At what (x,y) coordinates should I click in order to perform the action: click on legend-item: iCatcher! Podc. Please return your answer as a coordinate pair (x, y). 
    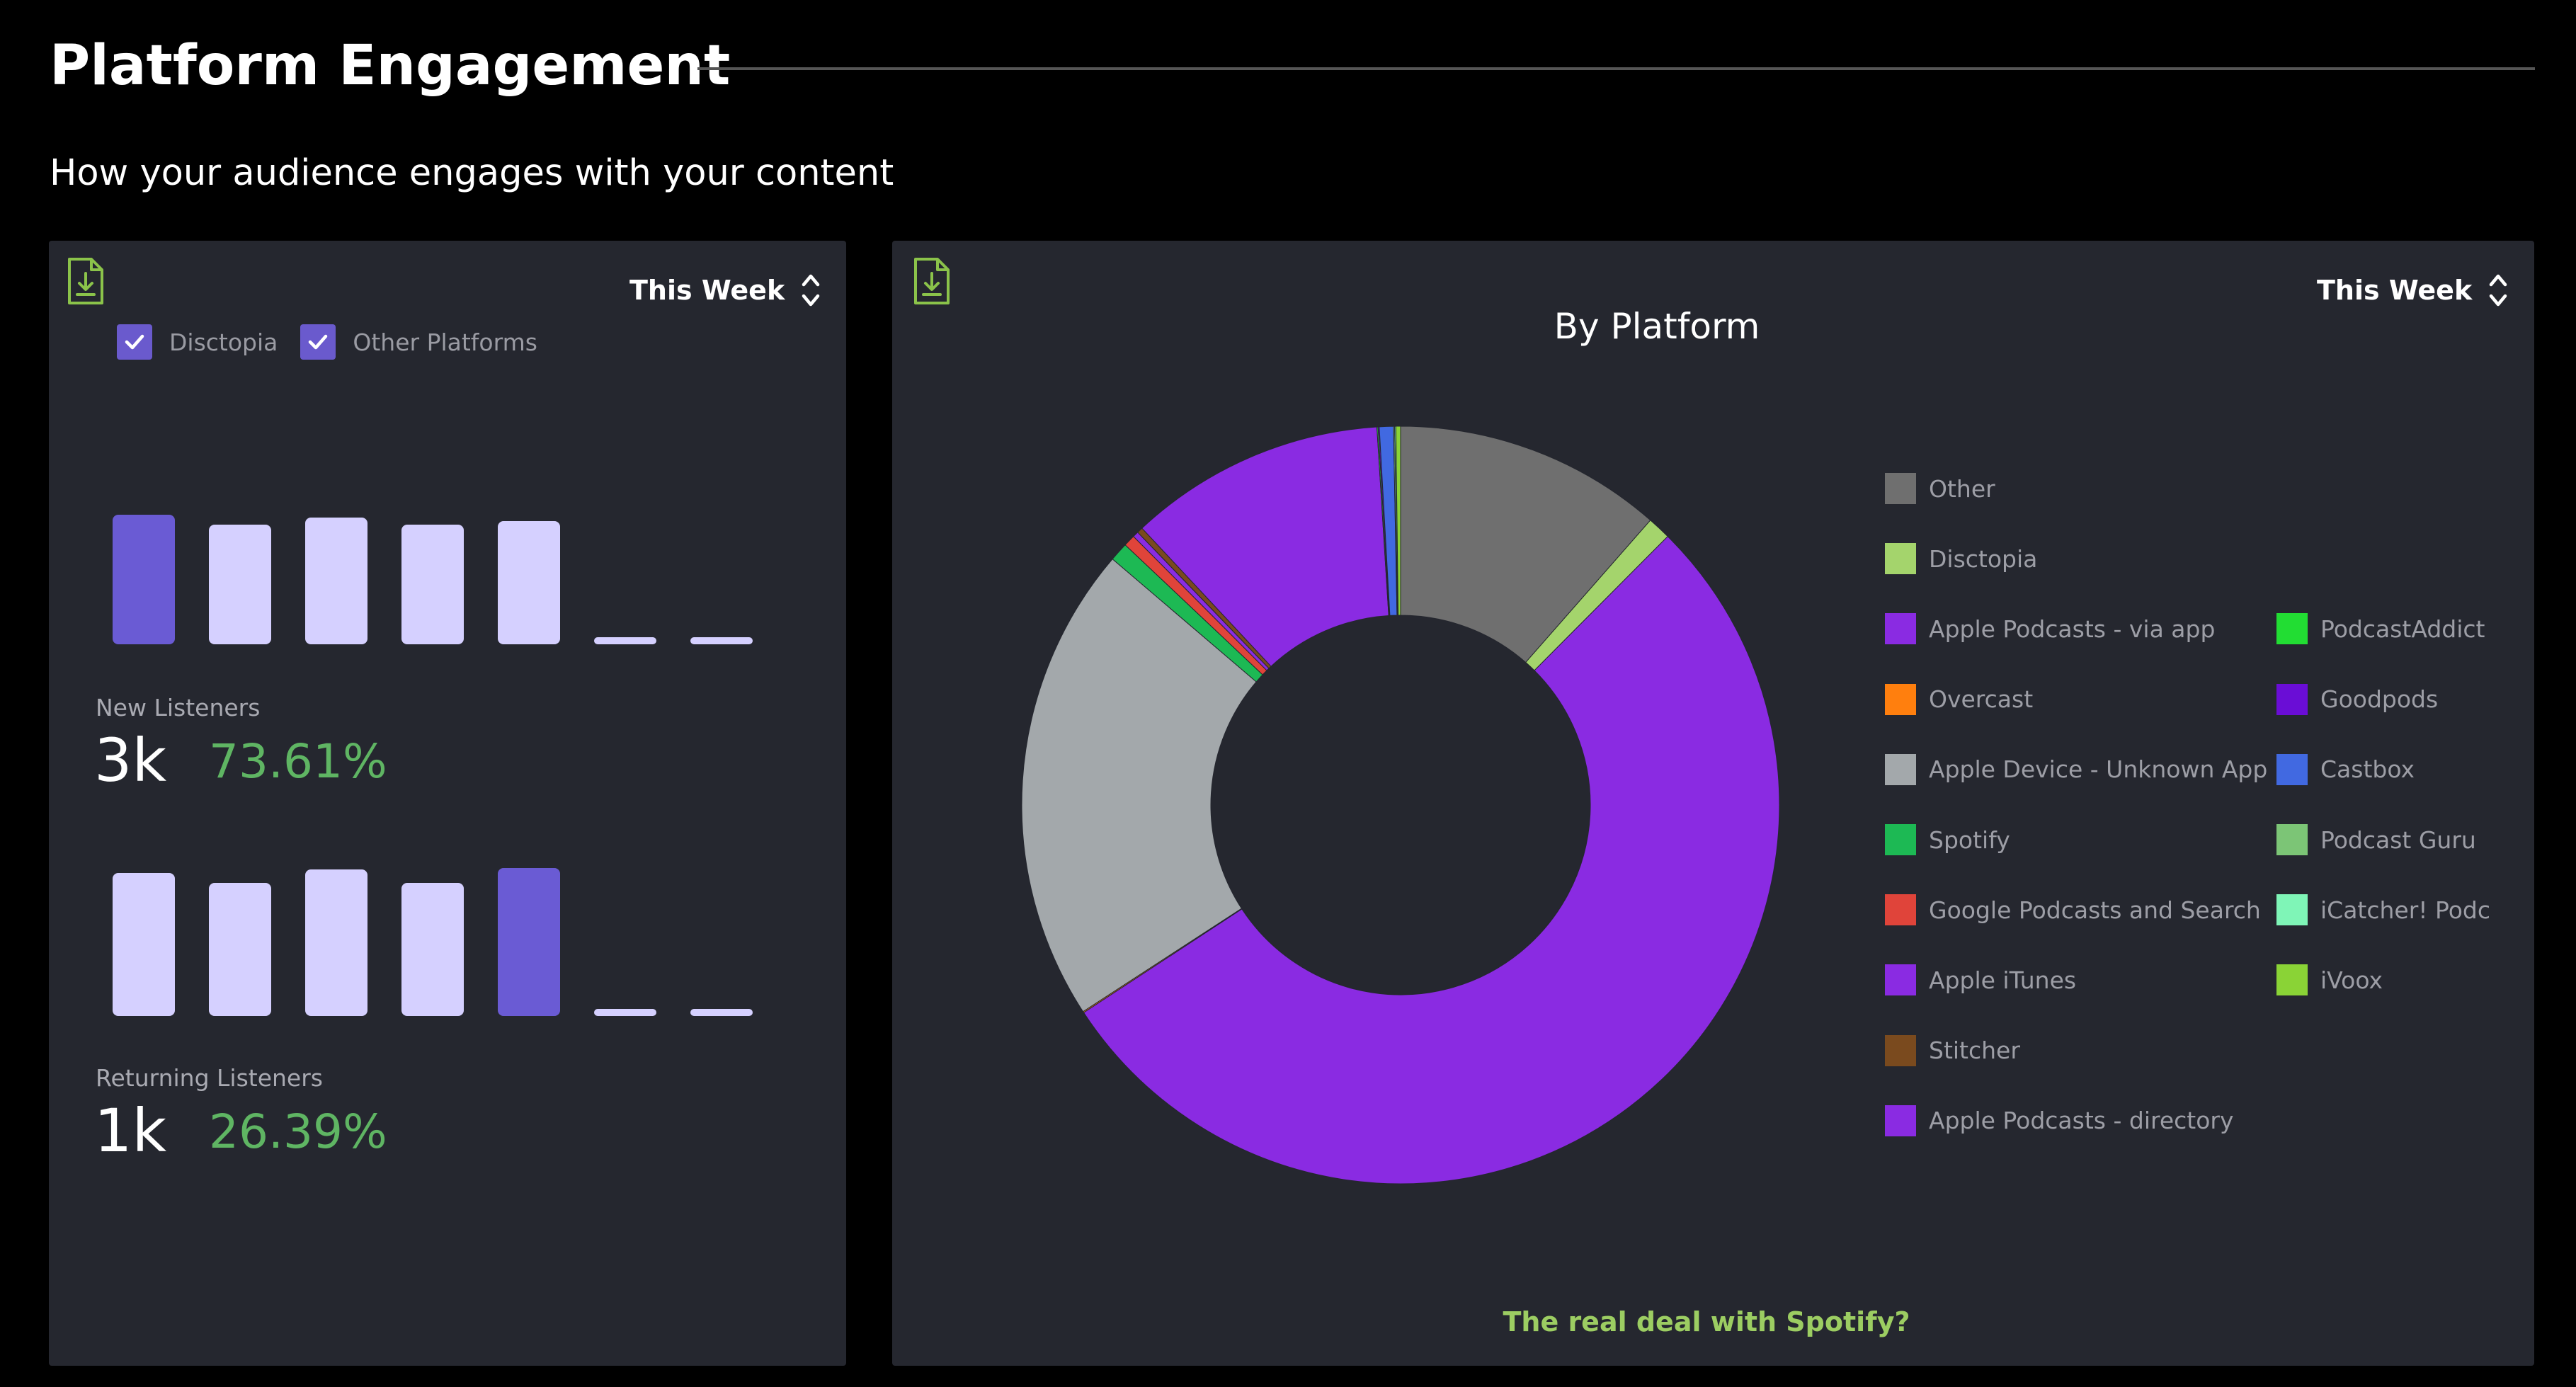
    Looking at the image, I should click on (2396, 910).